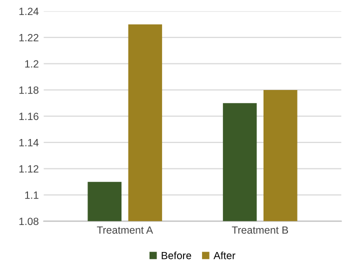 This screenshot has height=280, width=350. What do you see at coordinates (28, 116) in the screenshot?
I see `y-tick-label: 1.16` at bounding box center [28, 116].